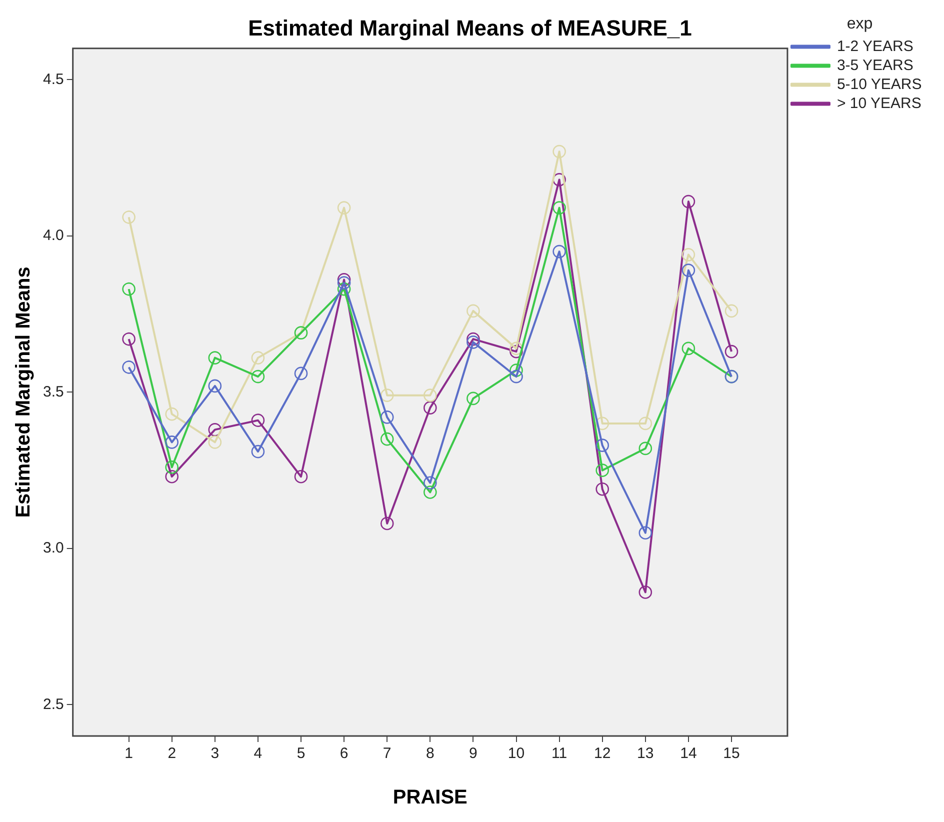 This screenshot has height=822, width=944. What do you see at coordinates (301, 753) in the screenshot?
I see `x-tick-label: 5` at bounding box center [301, 753].